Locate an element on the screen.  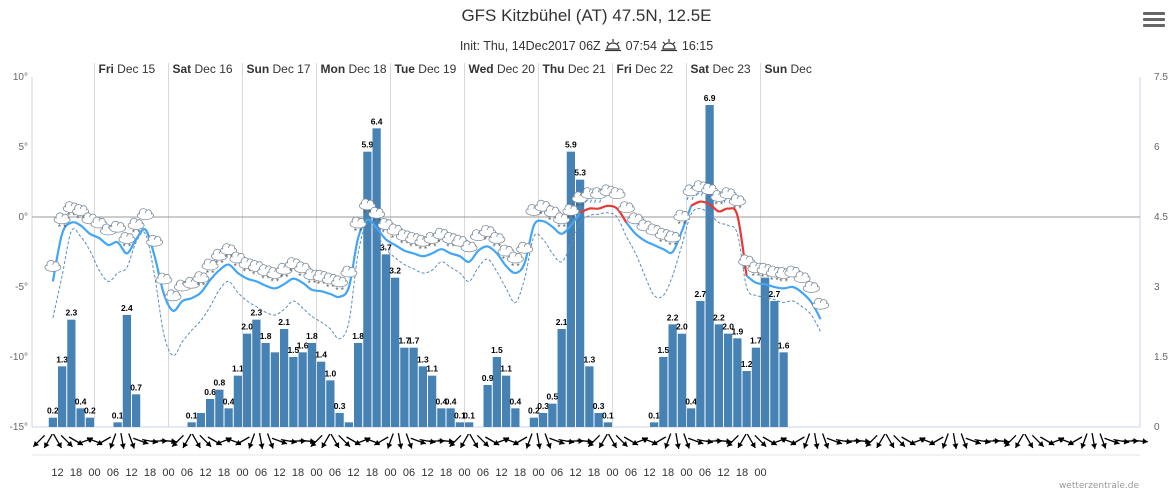
day-label: Tue Dec 19 is located at coordinates (426, 69).